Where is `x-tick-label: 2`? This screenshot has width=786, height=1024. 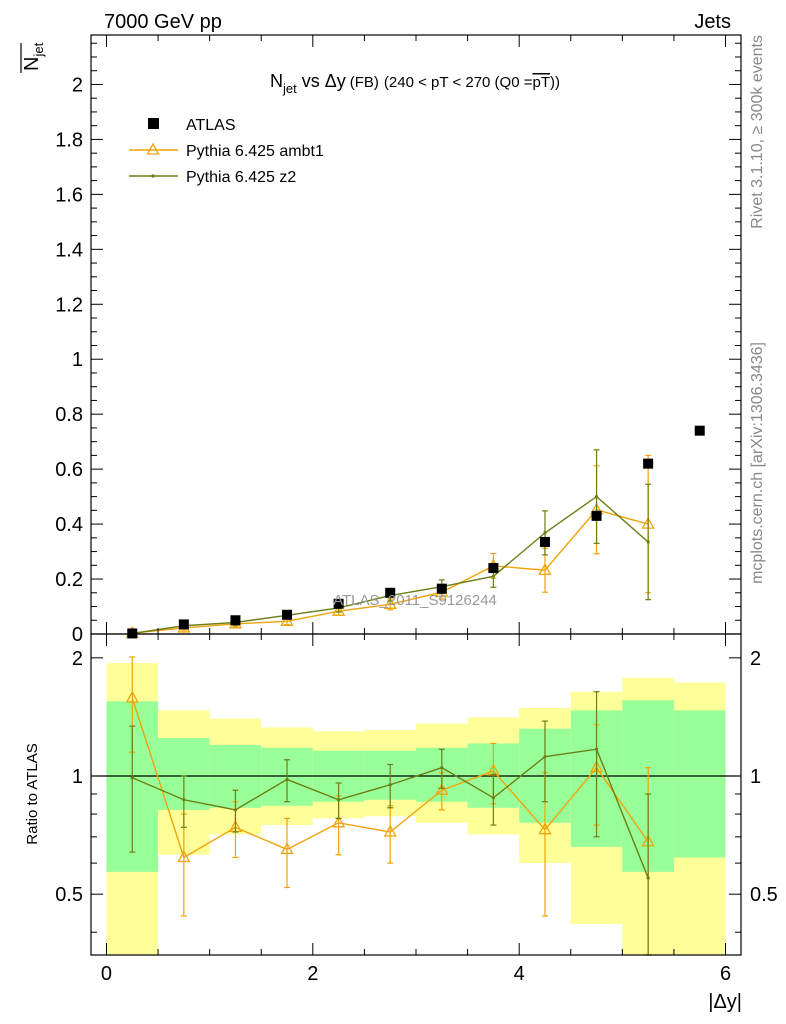 x-tick-label: 2 is located at coordinates (312, 974).